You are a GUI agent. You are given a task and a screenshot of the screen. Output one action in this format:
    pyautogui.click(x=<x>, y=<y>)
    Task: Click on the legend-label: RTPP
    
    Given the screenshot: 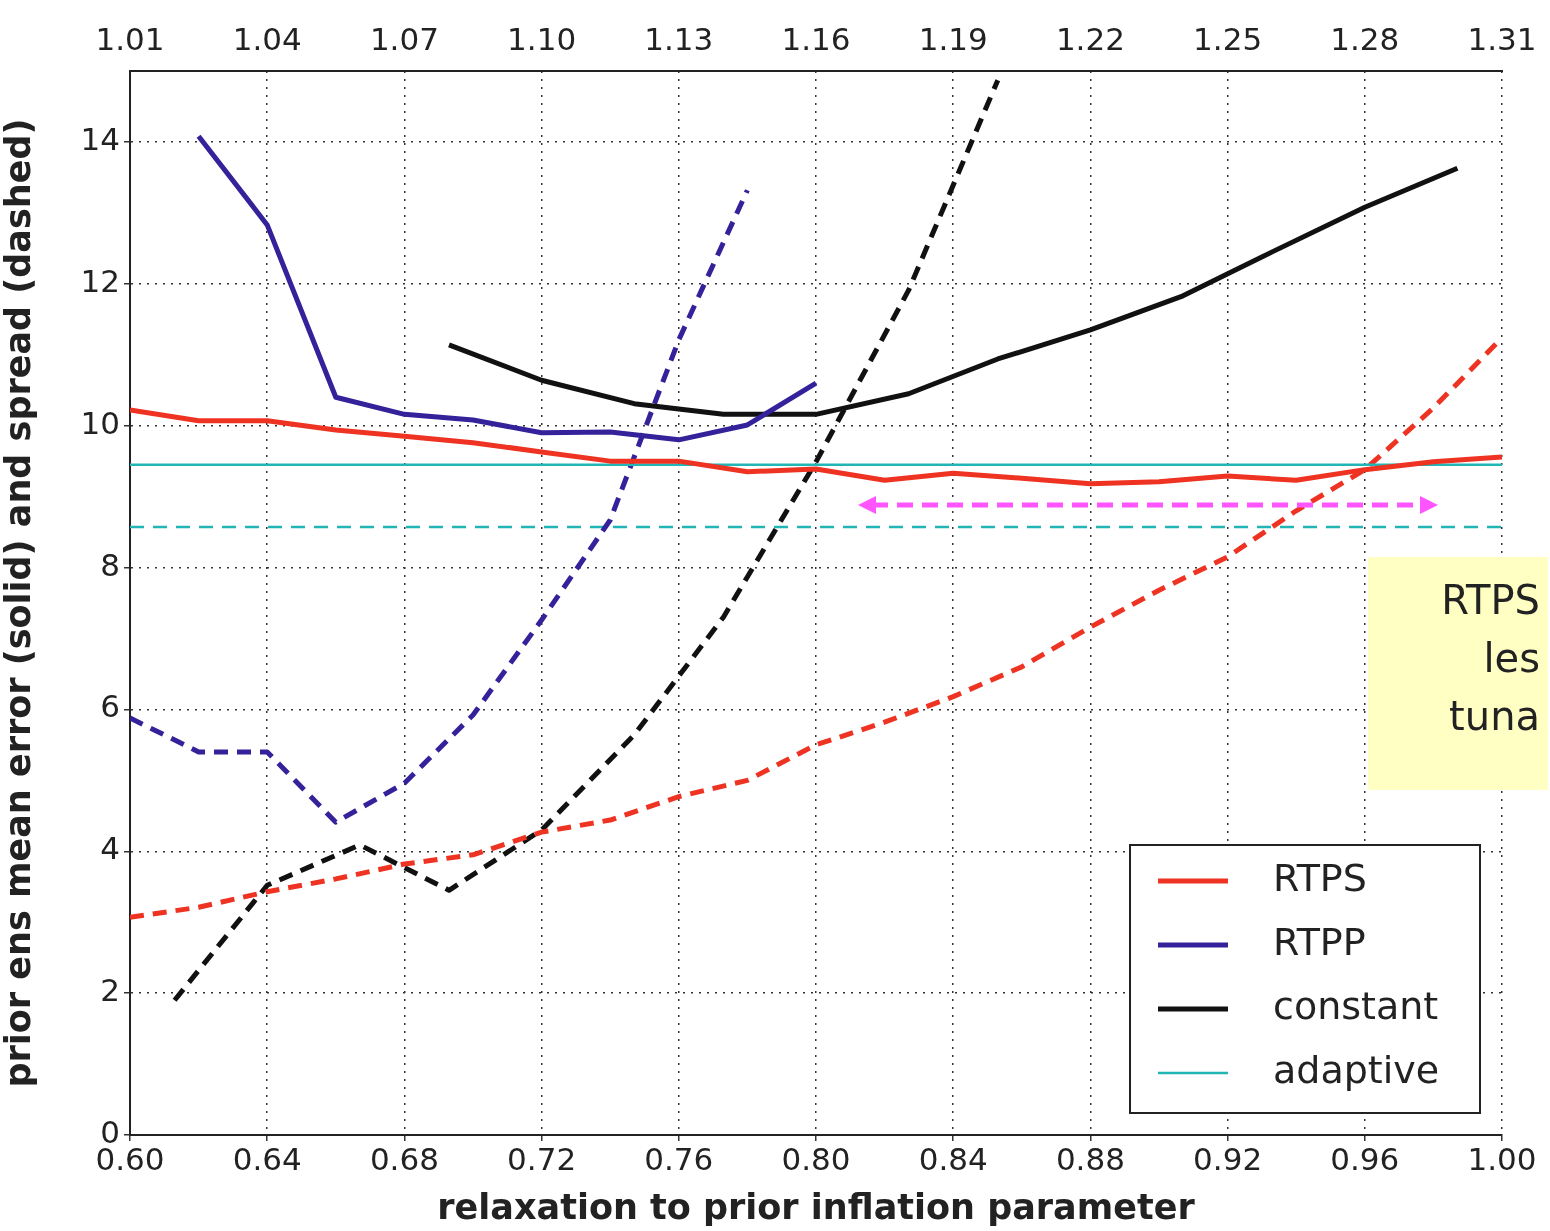 What is the action you would take?
    pyautogui.click(x=1319, y=941)
    